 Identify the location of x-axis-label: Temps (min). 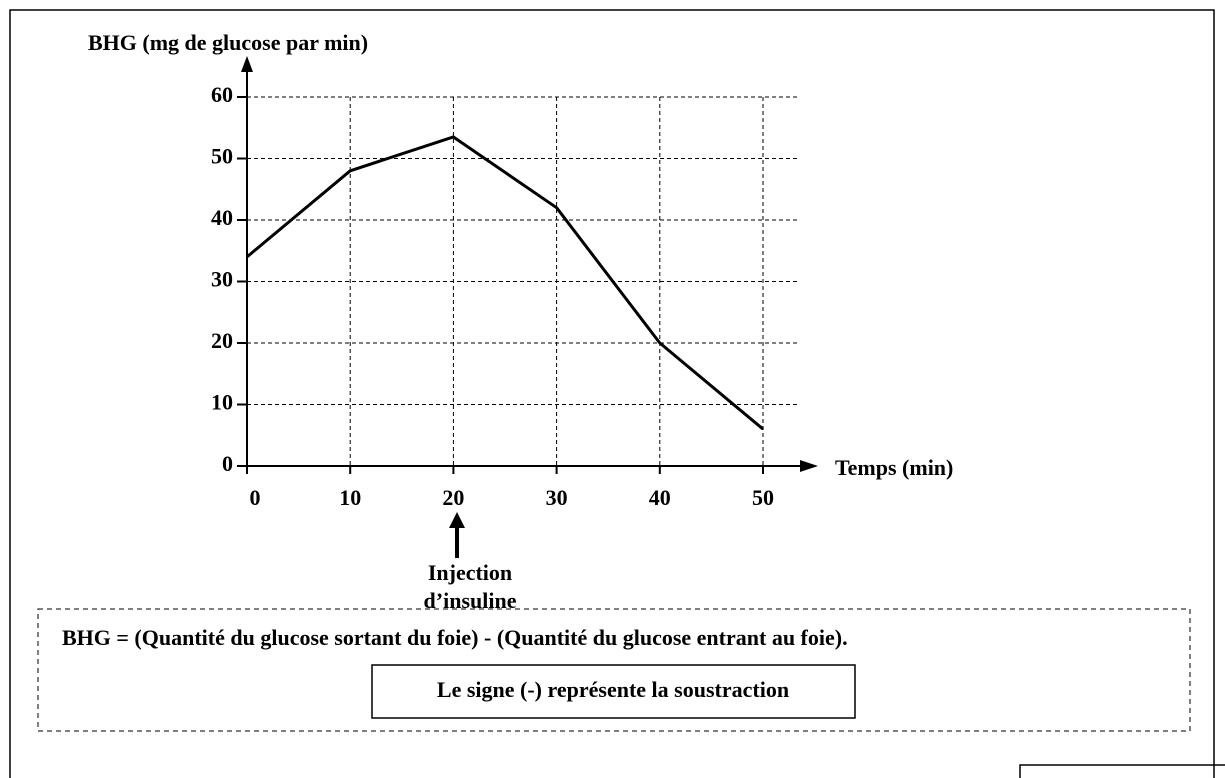
(894, 467).